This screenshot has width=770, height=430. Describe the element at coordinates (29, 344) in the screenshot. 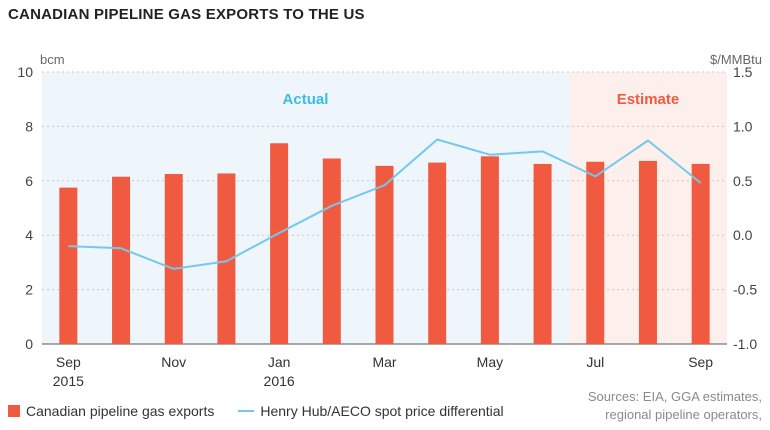

I see `y-left-tick-label: 0` at that location.